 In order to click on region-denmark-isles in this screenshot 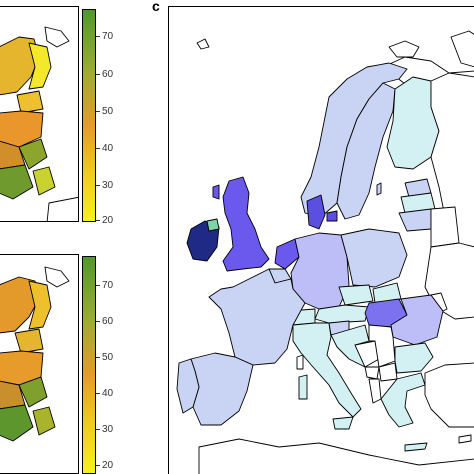, I will do `click(332, 216)`.